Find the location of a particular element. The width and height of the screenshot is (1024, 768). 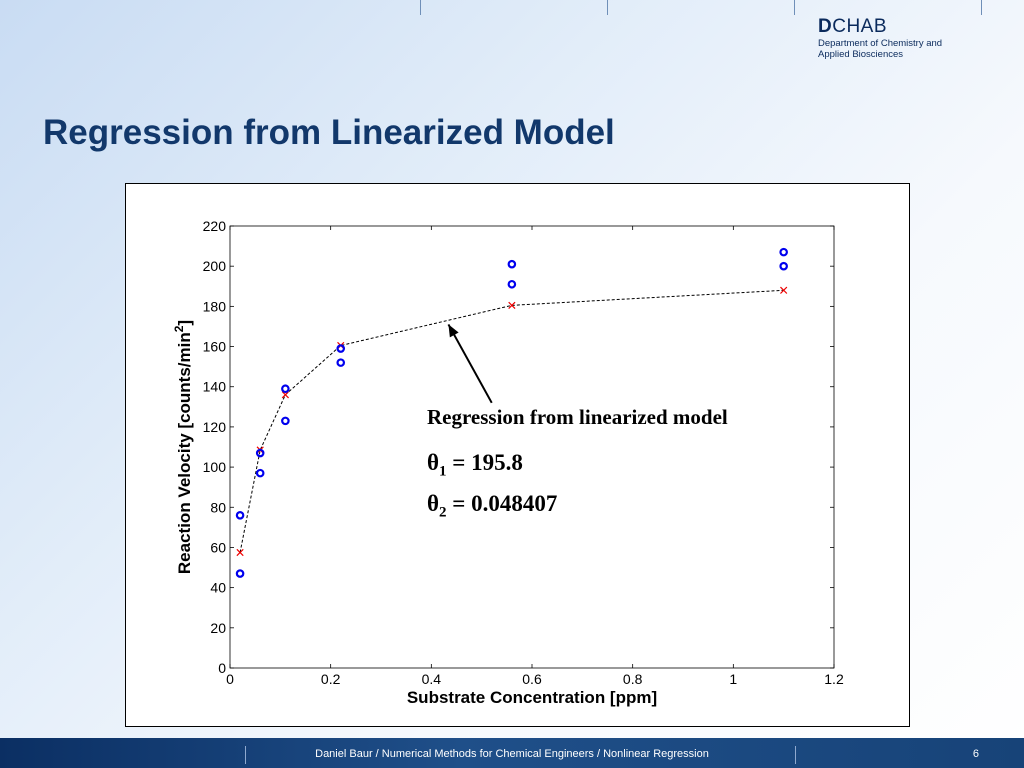

x-tick-label: 0.6 is located at coordinates (532, 679).